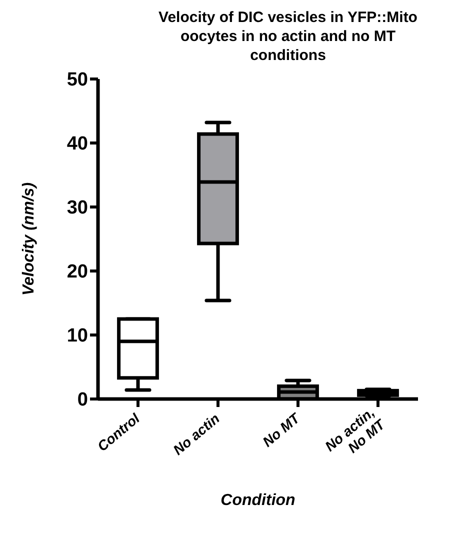  Describe the element at coordinates (29, 239) in the screenshot. I see `y-axis-title: Velocity (nm/s)` at that location.